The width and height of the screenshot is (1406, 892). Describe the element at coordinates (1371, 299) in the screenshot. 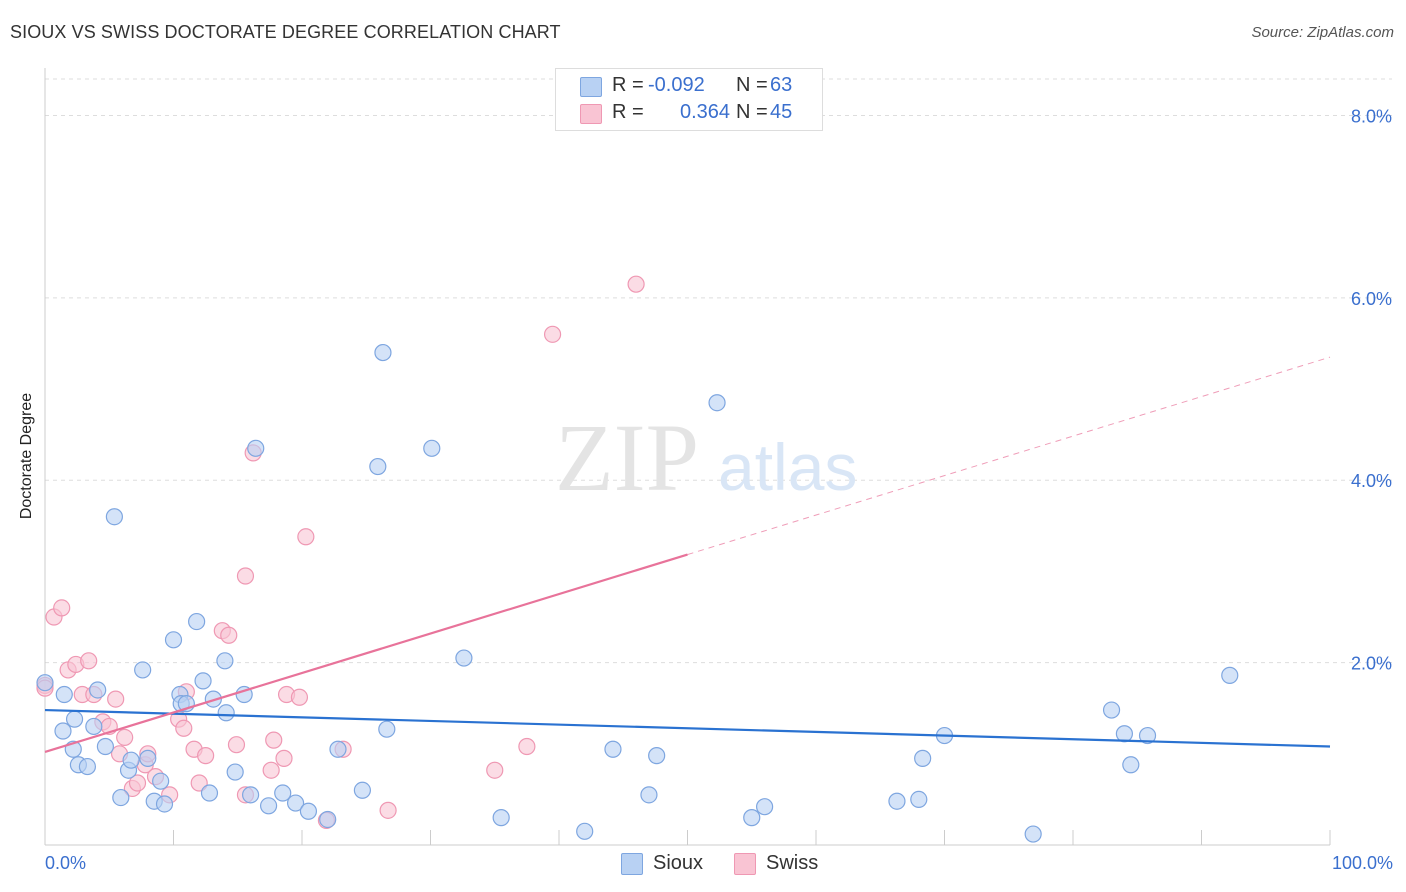

I see `y-tick-label: 6.0%` at that location.